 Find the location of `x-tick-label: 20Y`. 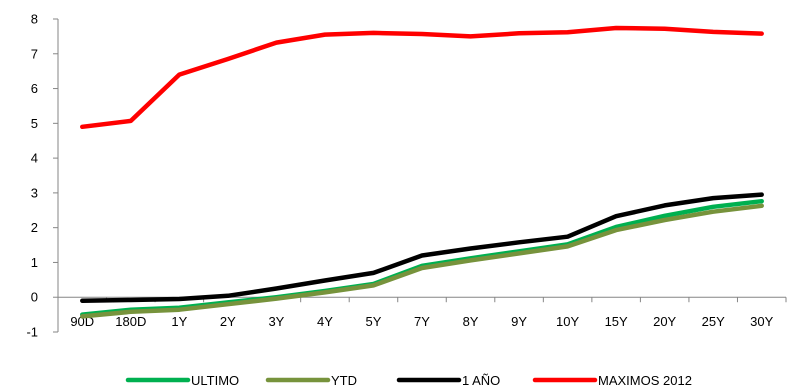

x-tick-label: 20Y is located at coordinates (664, 321).